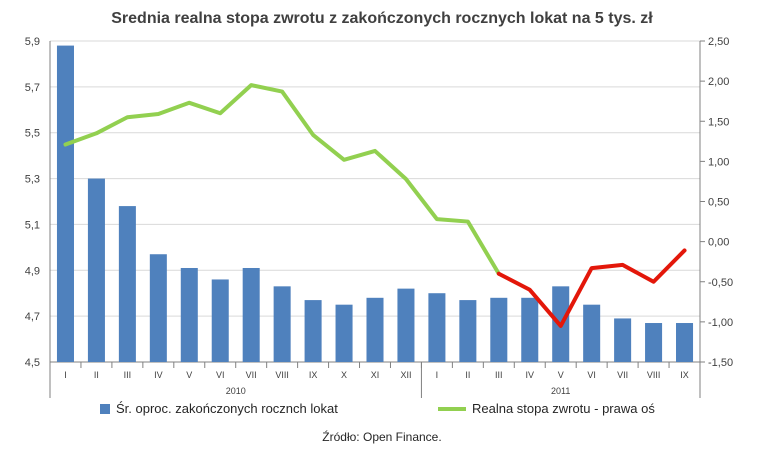 Image resolution: width=764 pixels, height=455 pixels. What do you see at coordinates (718, 122) in the screenshot?
I see `y-right-tick-label: 1,50` at bounding box center [718, 122].